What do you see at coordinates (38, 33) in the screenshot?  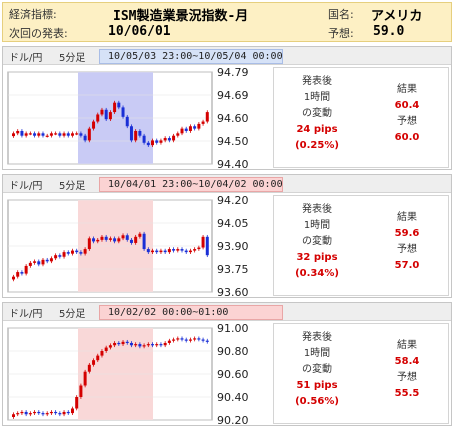 I see `next-release-label: 次回の発表:` at bounding box center [38, 33].